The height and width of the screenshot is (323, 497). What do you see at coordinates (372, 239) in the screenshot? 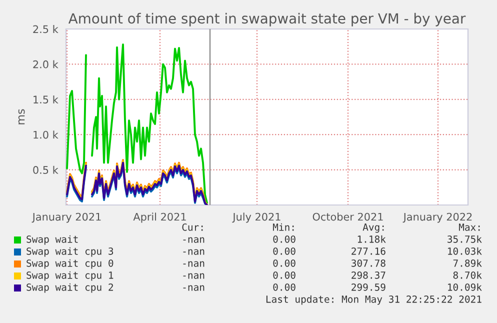
I see `text: 1.18k` at bounding box center [372, 239].